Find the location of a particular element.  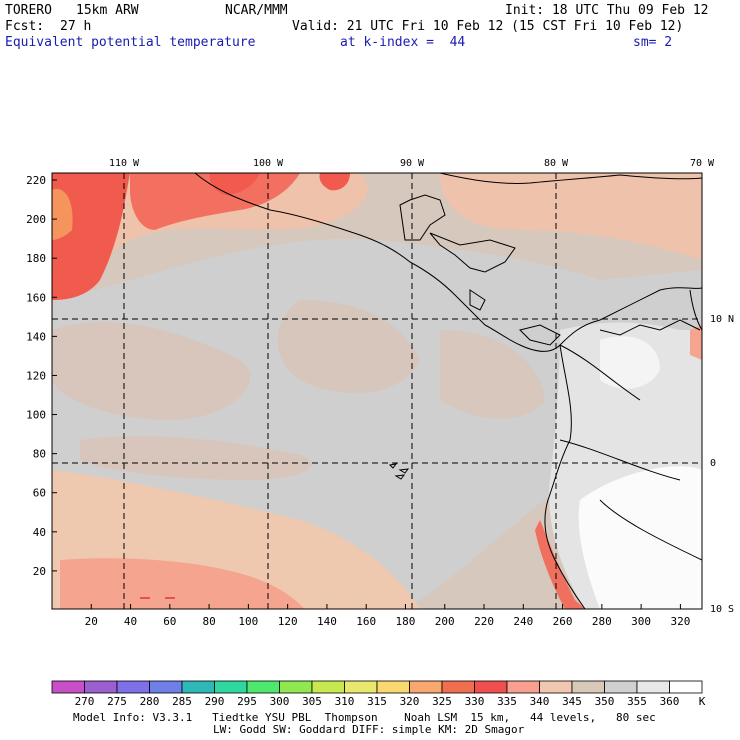

field-name: Equivalent potential temperature is located at coordinates (130, 42).